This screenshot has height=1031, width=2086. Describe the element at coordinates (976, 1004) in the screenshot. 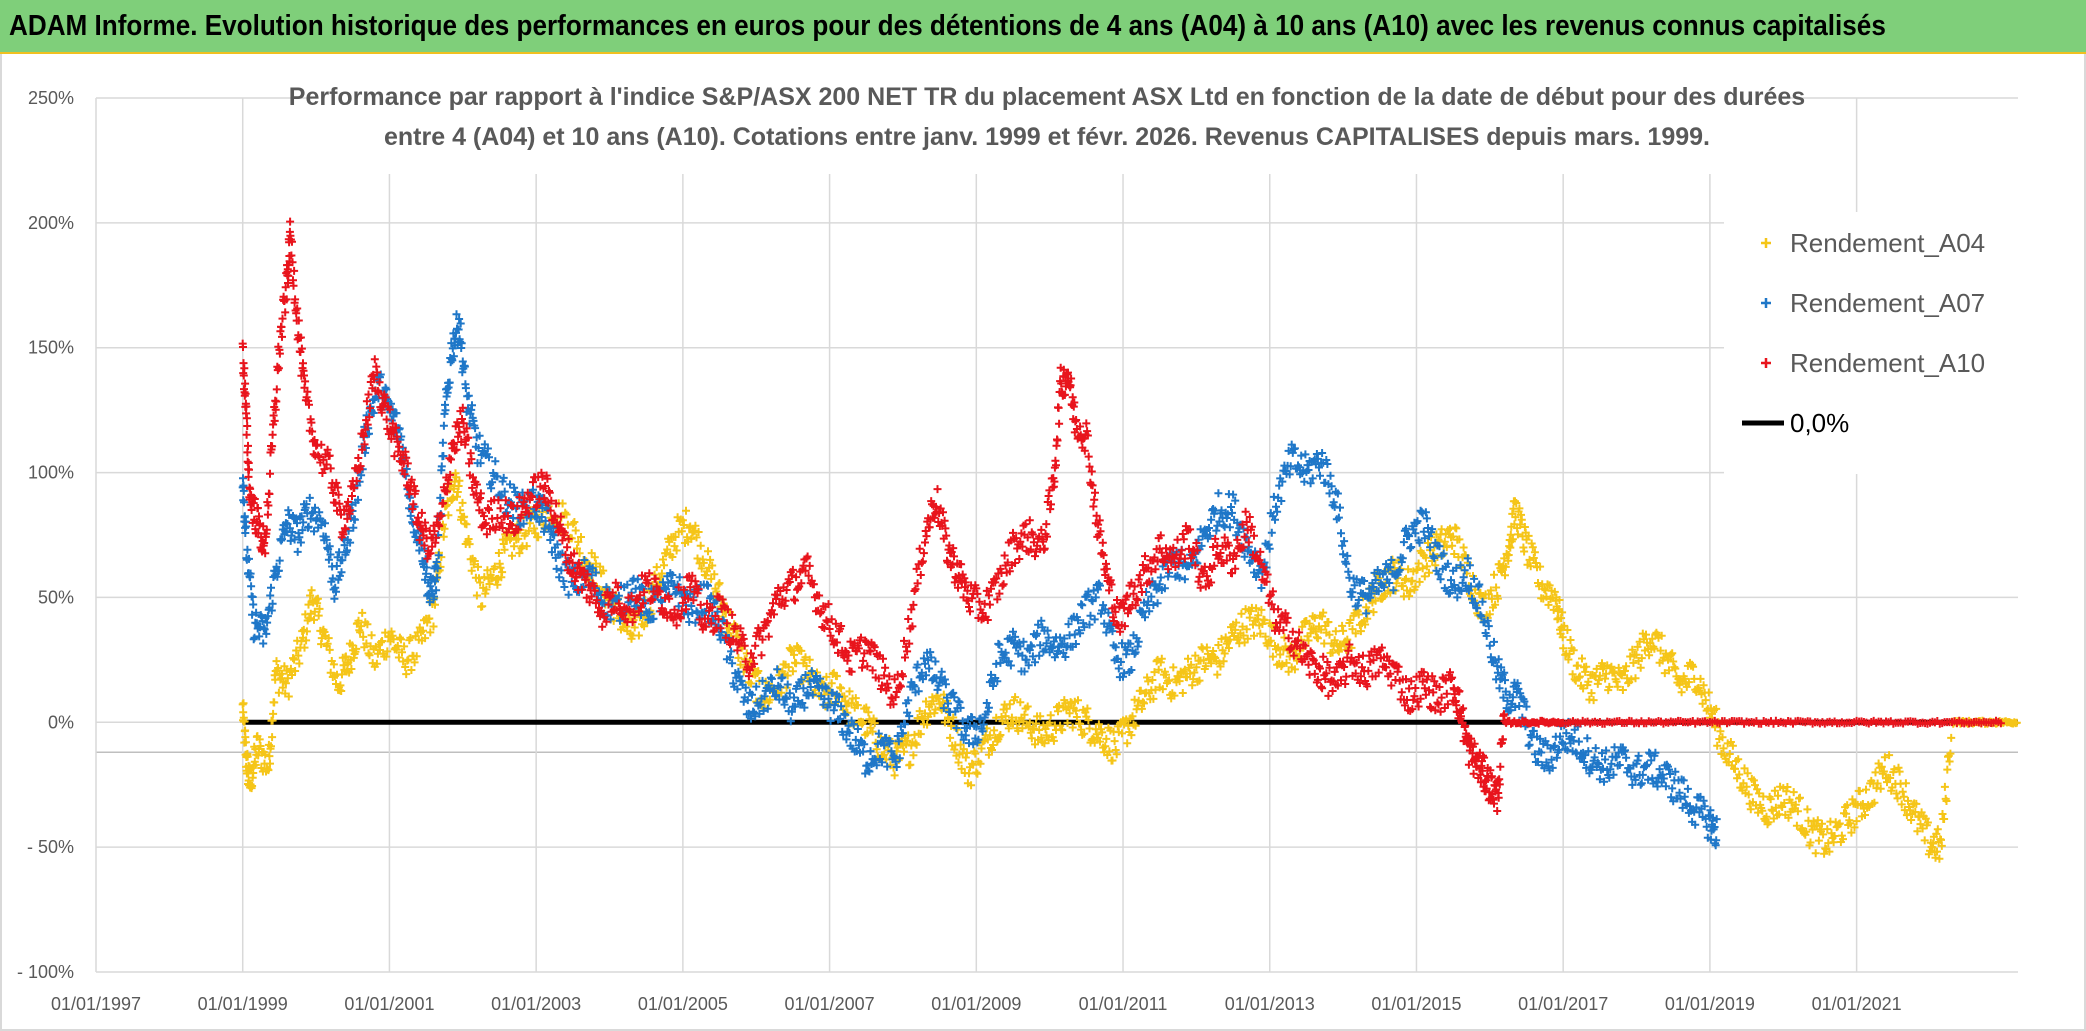

I see `x-tick-label: 01/01/2009` at that location.